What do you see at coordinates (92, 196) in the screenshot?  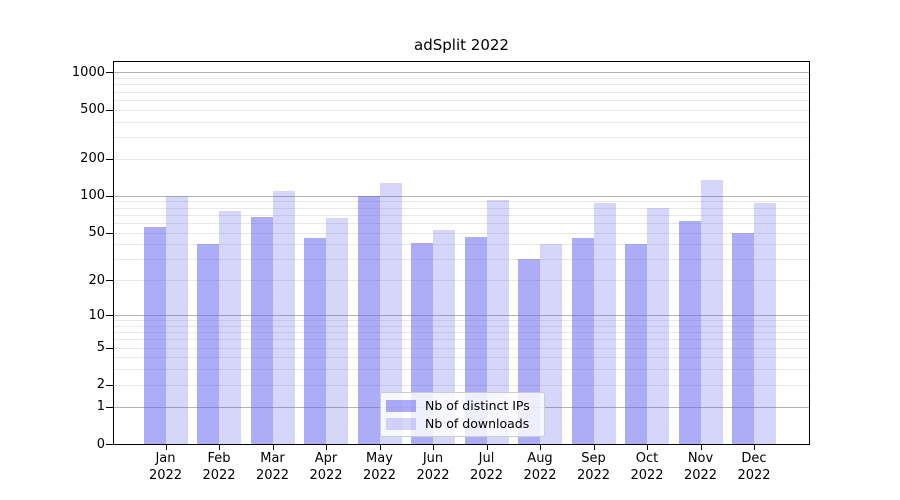 I see `y-tick-label: 100` at bounding box center [92, 196].